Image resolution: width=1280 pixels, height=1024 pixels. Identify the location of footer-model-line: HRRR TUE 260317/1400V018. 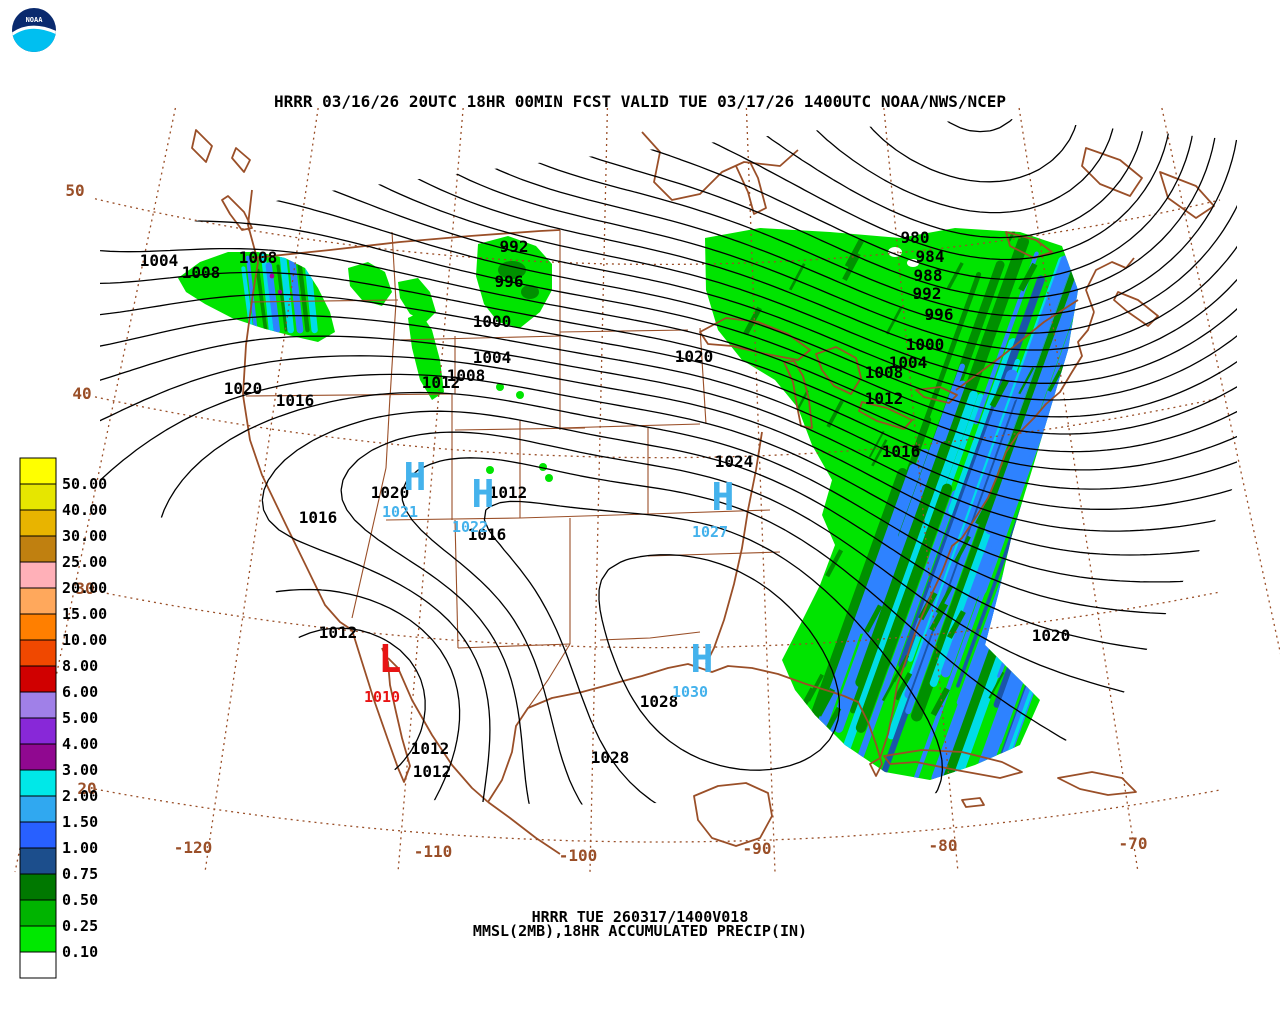
(640, 917).